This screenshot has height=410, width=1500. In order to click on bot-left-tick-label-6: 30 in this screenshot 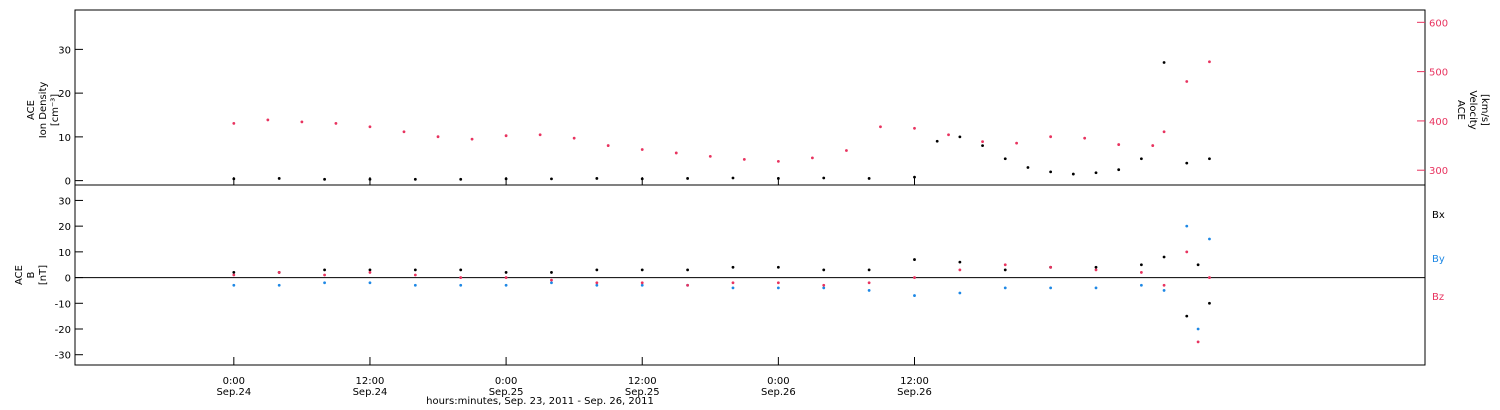, I will do `click(64, 201)`.